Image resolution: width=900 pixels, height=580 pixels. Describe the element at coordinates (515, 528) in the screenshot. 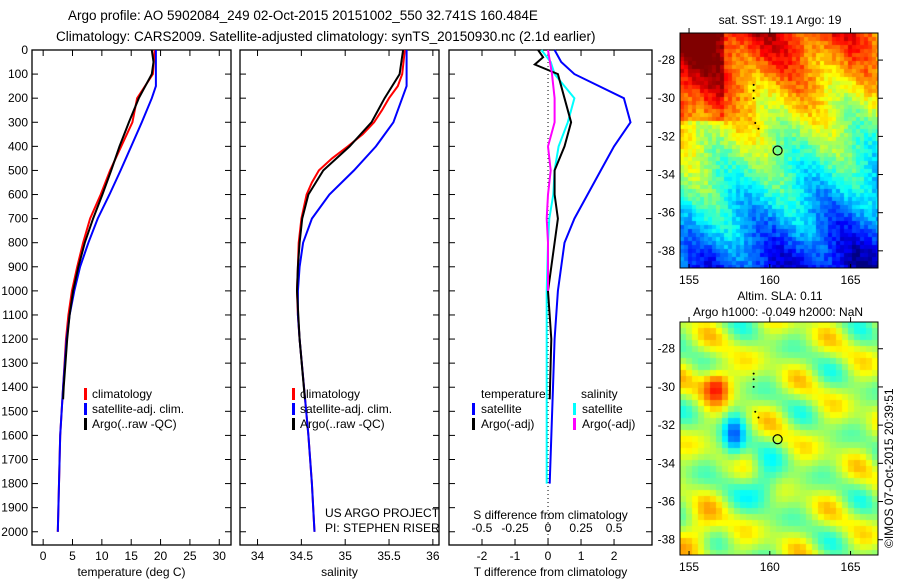

I see `s-tick-label: -0.25` at that location.